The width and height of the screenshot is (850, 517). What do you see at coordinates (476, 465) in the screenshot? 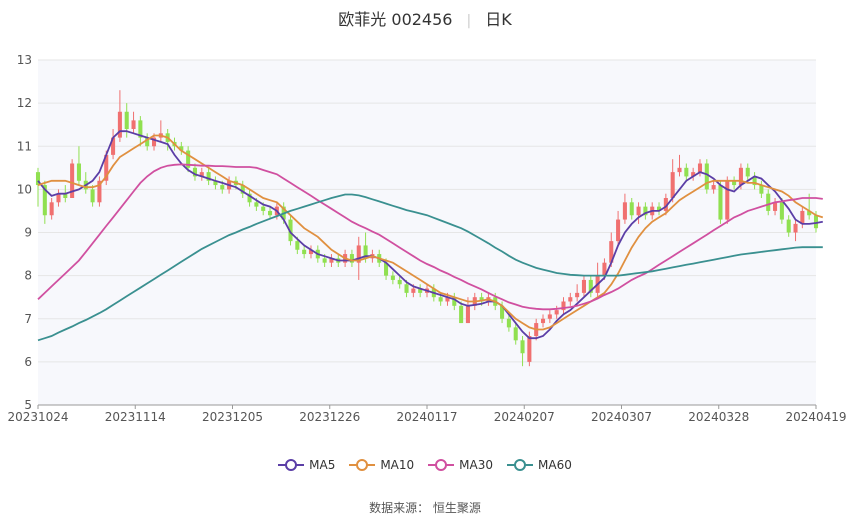
I see `legend-label: MA30` at bounding box center [476, 465].